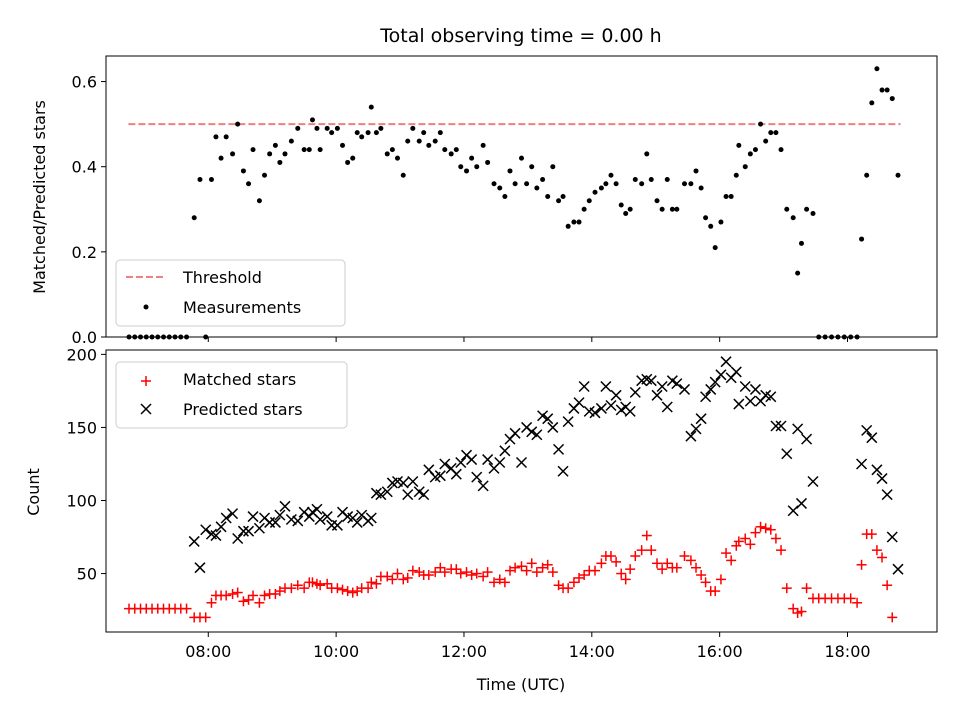 This screenshot has height=720, width=960. Describe the element at coordinates (81, 354) in the screenshot. I see `bottom-y-tick-label: 200` at that location.